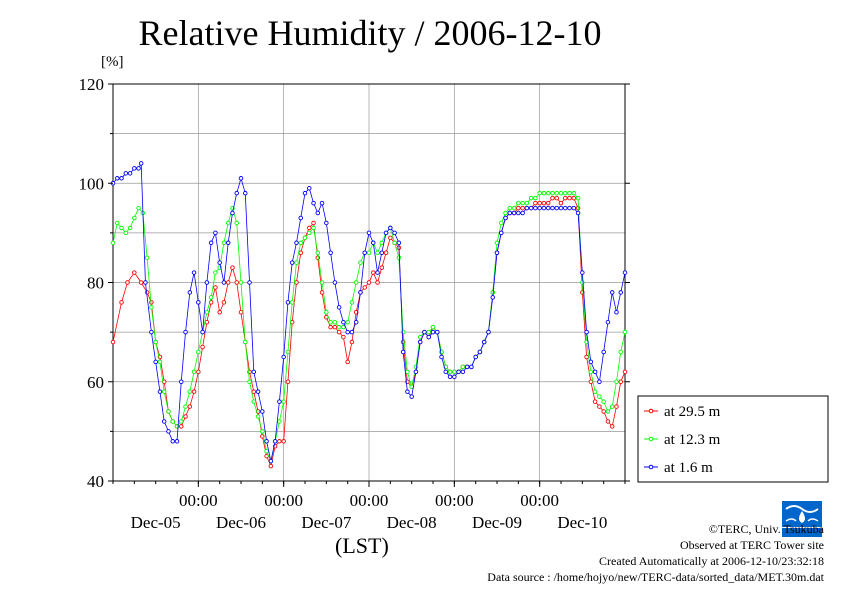 Image resolution: width=842 pixels, height=595 pixels. What do you see at coordinates (95, 283) in the screenshot?
I see `y-tick-label: 80` at bounding box center [95, 283].